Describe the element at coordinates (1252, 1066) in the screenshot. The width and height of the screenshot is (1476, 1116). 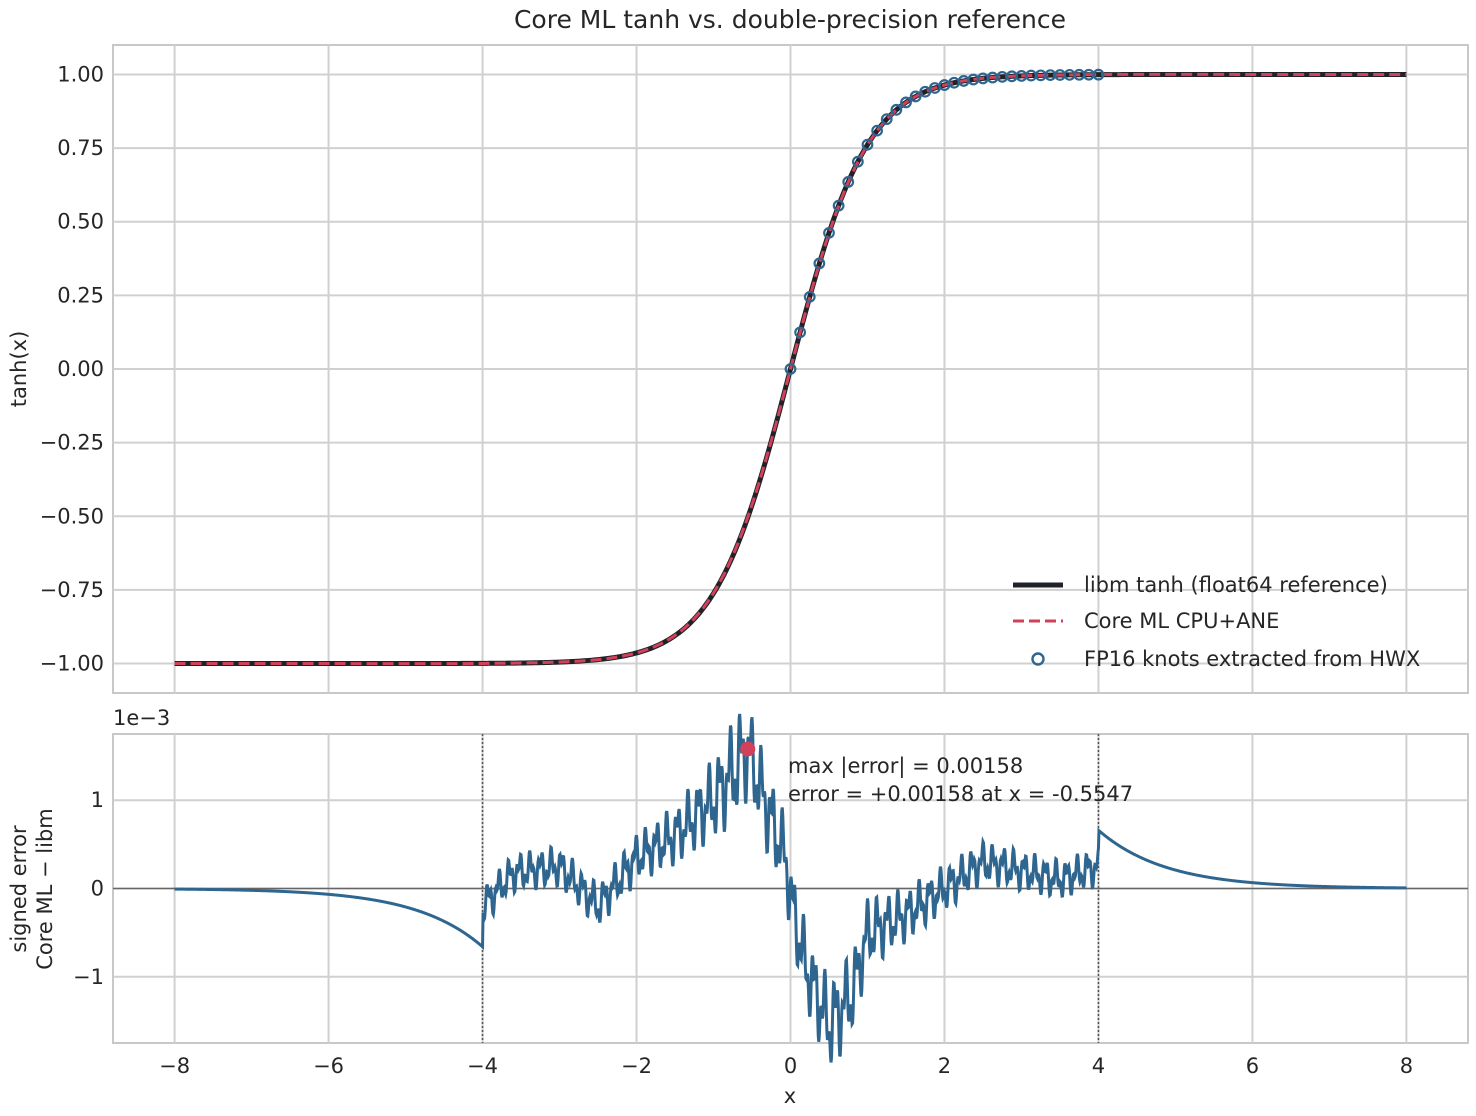
I see `x-tick-label: 6` at that location.